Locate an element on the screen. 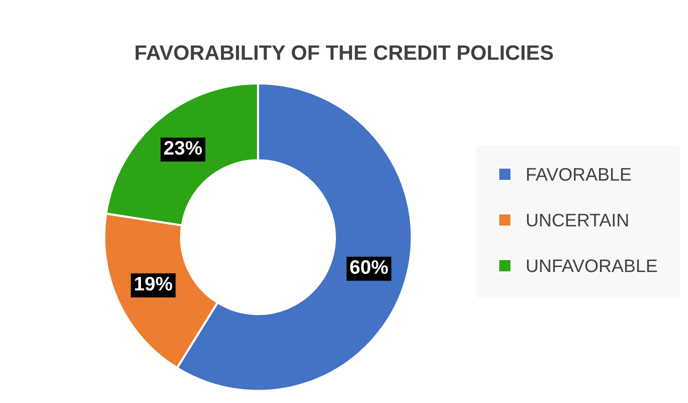 Image resolution: width=688 pixels, height=403 pixels. data-label: 60% is located at coordinates (369, 267).